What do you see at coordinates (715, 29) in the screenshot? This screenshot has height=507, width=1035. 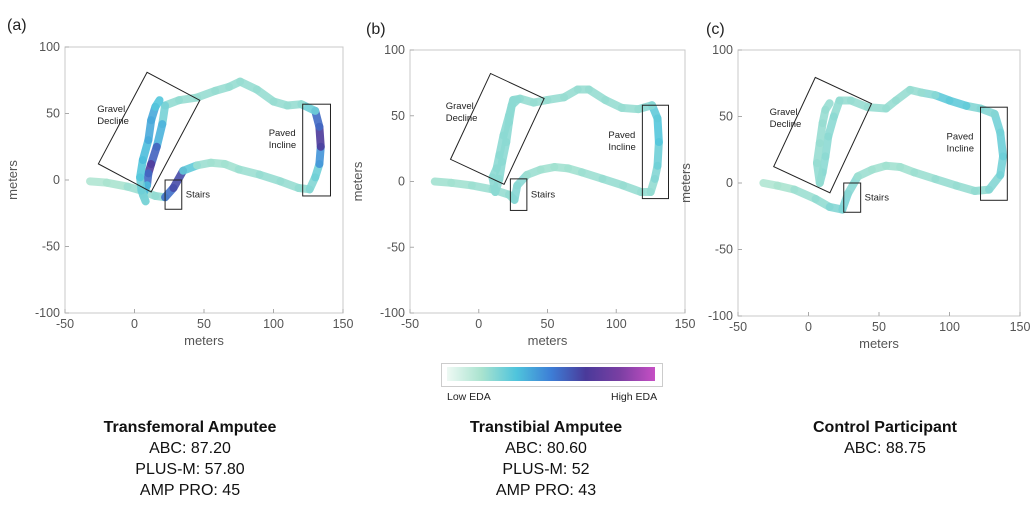 I see `panel-letter: (c)` at bounding box center [715, 29].